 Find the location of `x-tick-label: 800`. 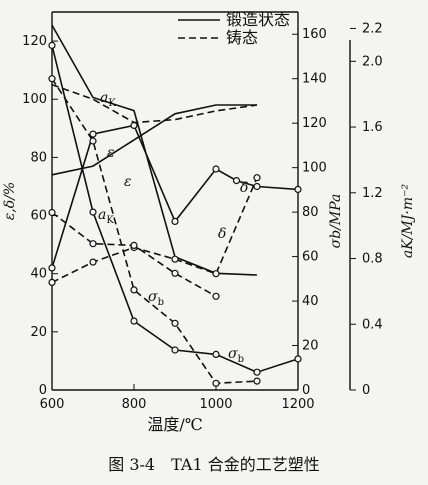

x-tick-label: 800 is located at coordinates (134, 404).